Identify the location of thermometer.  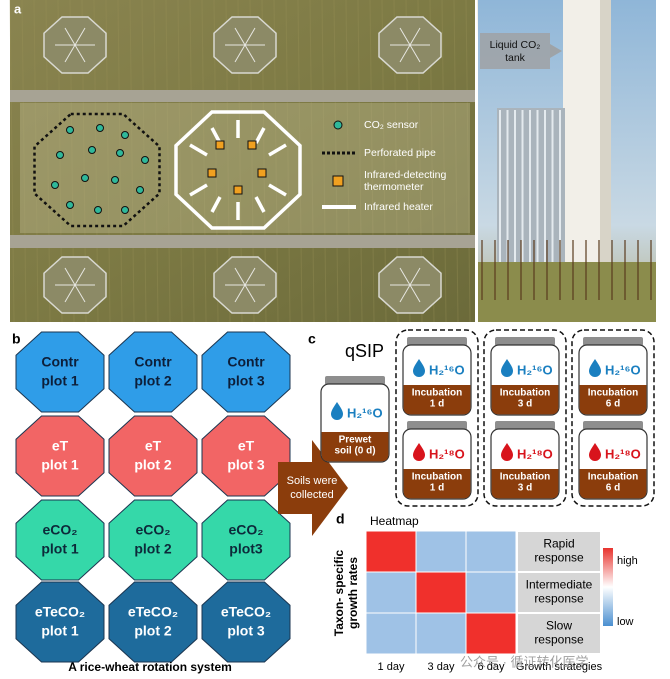
(220, 145).